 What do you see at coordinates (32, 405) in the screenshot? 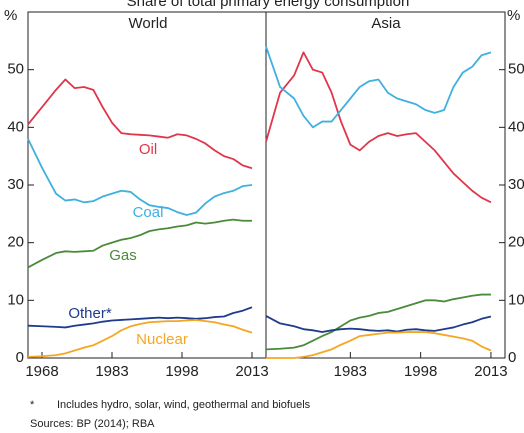
I see `footnote-marker: *` at bounding box center [32, 405].